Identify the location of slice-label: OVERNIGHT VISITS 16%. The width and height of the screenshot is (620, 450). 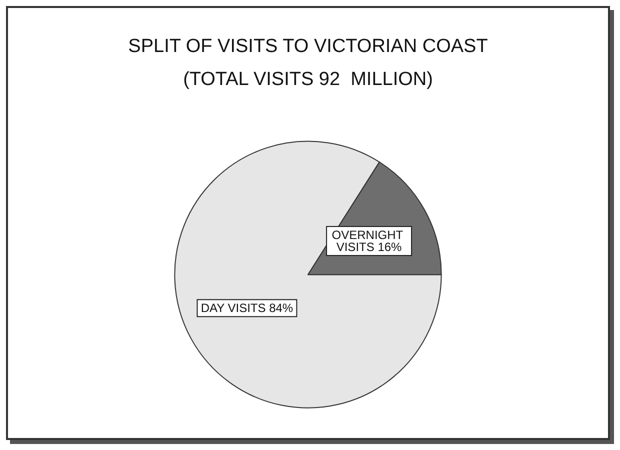
(369, 241).